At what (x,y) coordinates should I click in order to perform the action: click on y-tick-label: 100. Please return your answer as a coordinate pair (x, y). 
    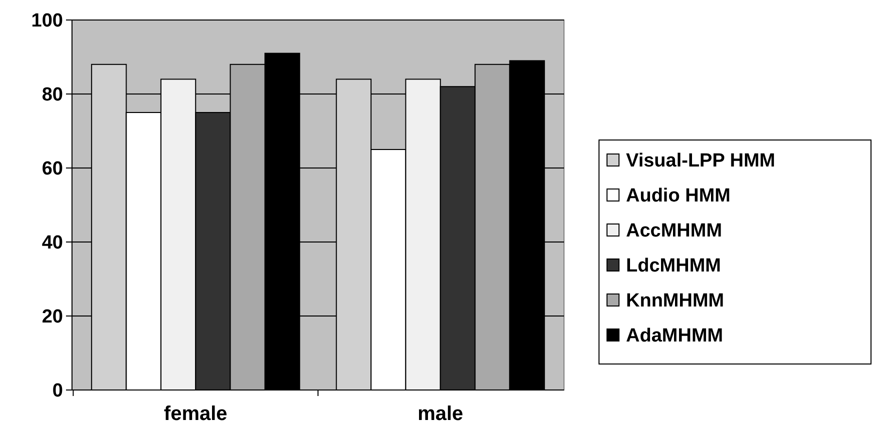
    Looking at the image, I should click on (47, 21).